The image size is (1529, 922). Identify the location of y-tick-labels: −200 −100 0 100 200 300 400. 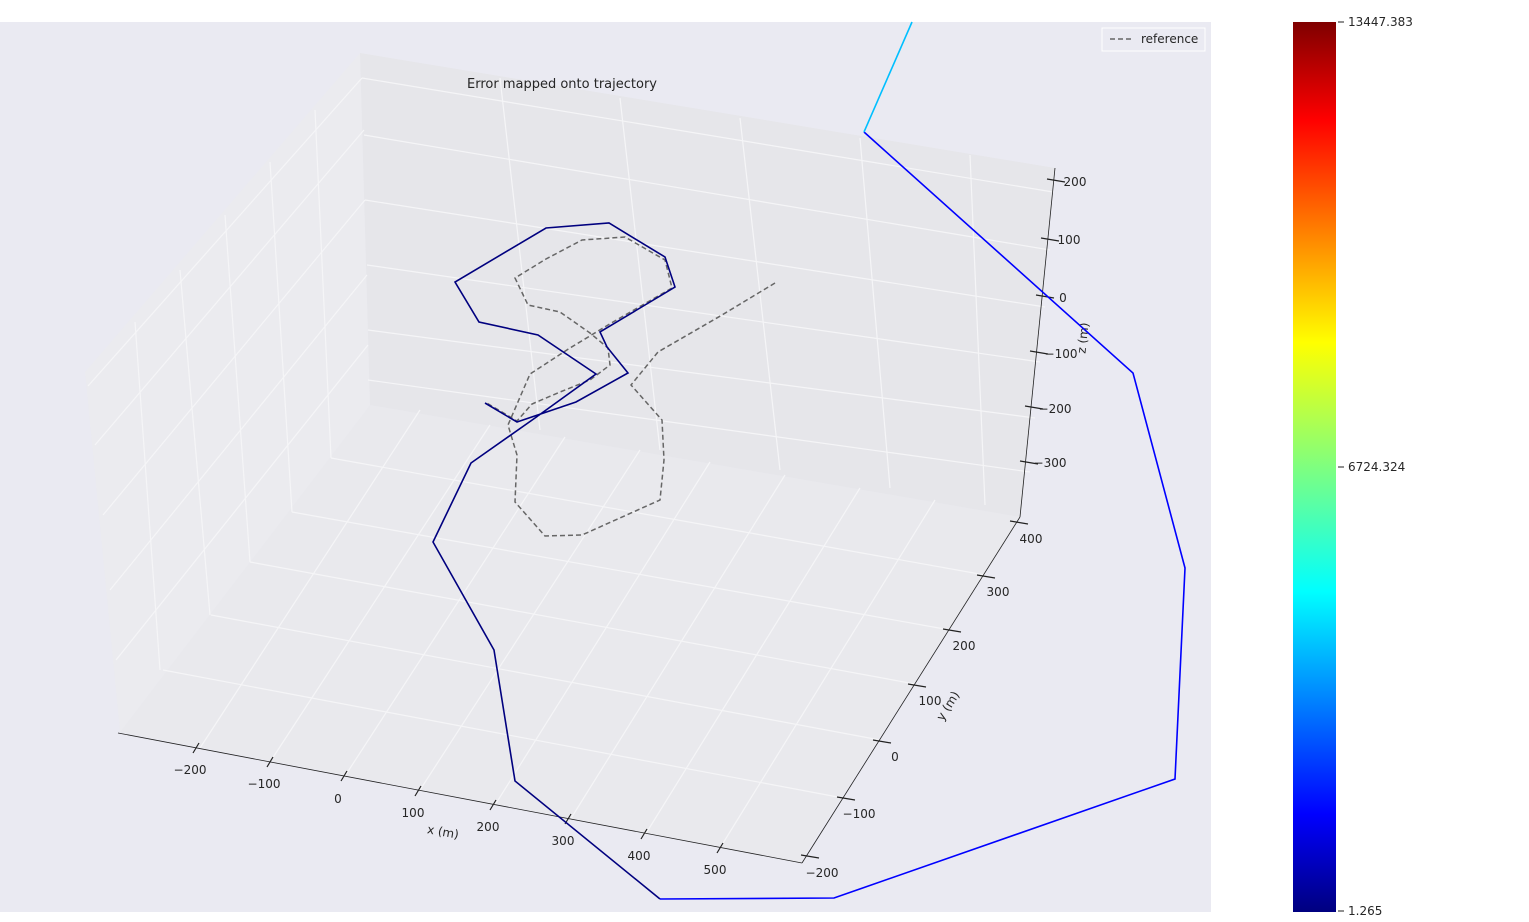
(924, 706).